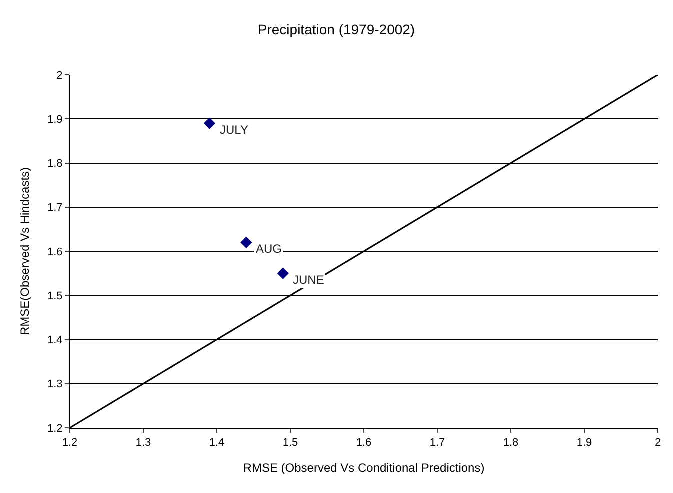 This screenshot has height=493, width=673. I want to click on x-tick-label: 1.5, so click(290, 443).